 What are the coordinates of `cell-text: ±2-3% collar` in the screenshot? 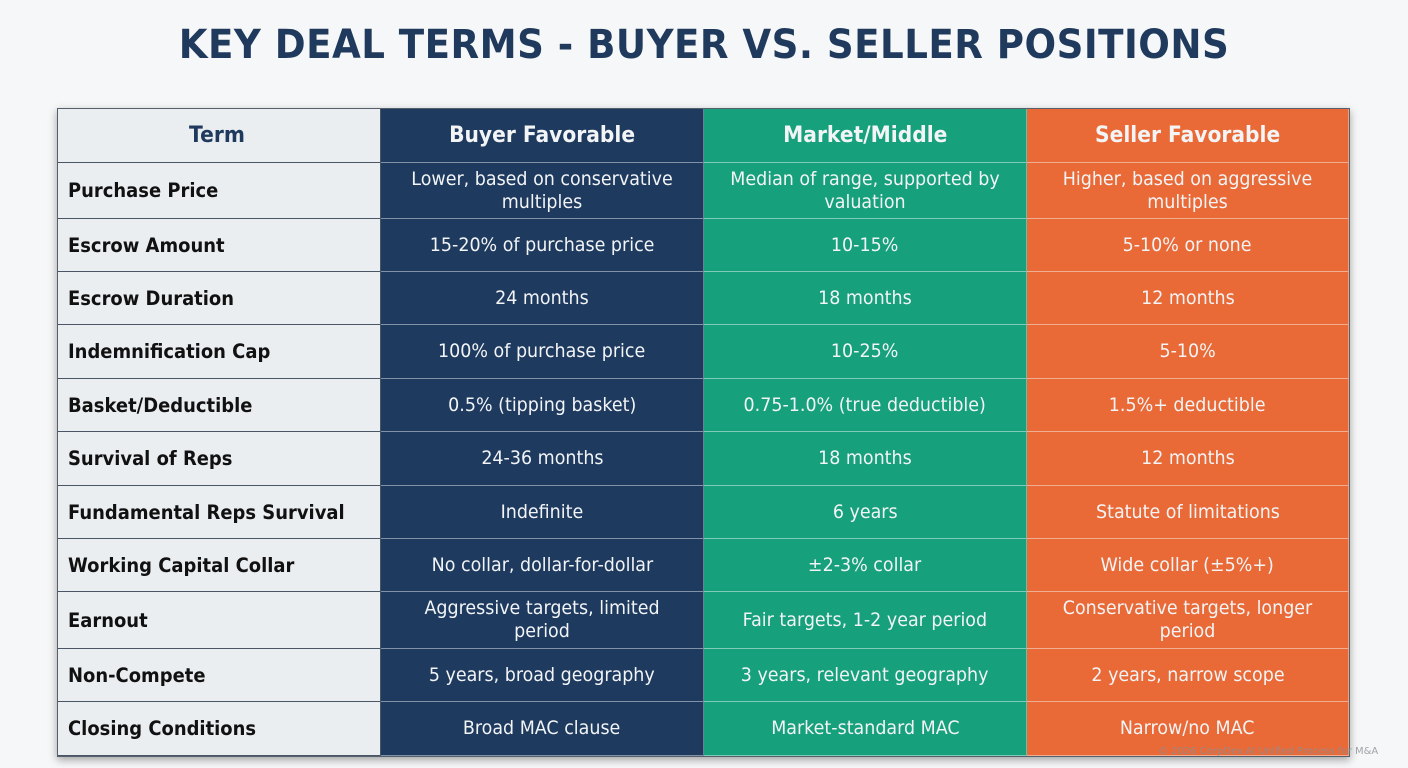 It's located at (865, 564).